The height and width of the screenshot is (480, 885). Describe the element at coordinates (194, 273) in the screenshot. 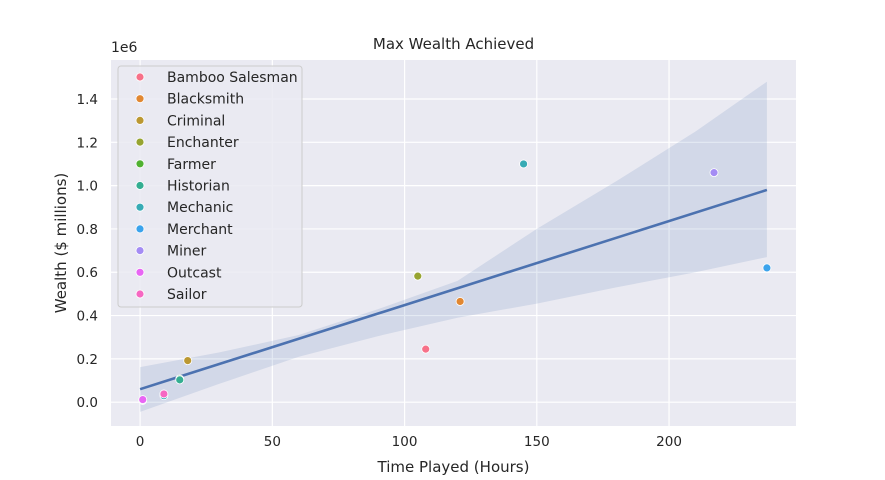

I see `legend-label: Outcast` at that location.